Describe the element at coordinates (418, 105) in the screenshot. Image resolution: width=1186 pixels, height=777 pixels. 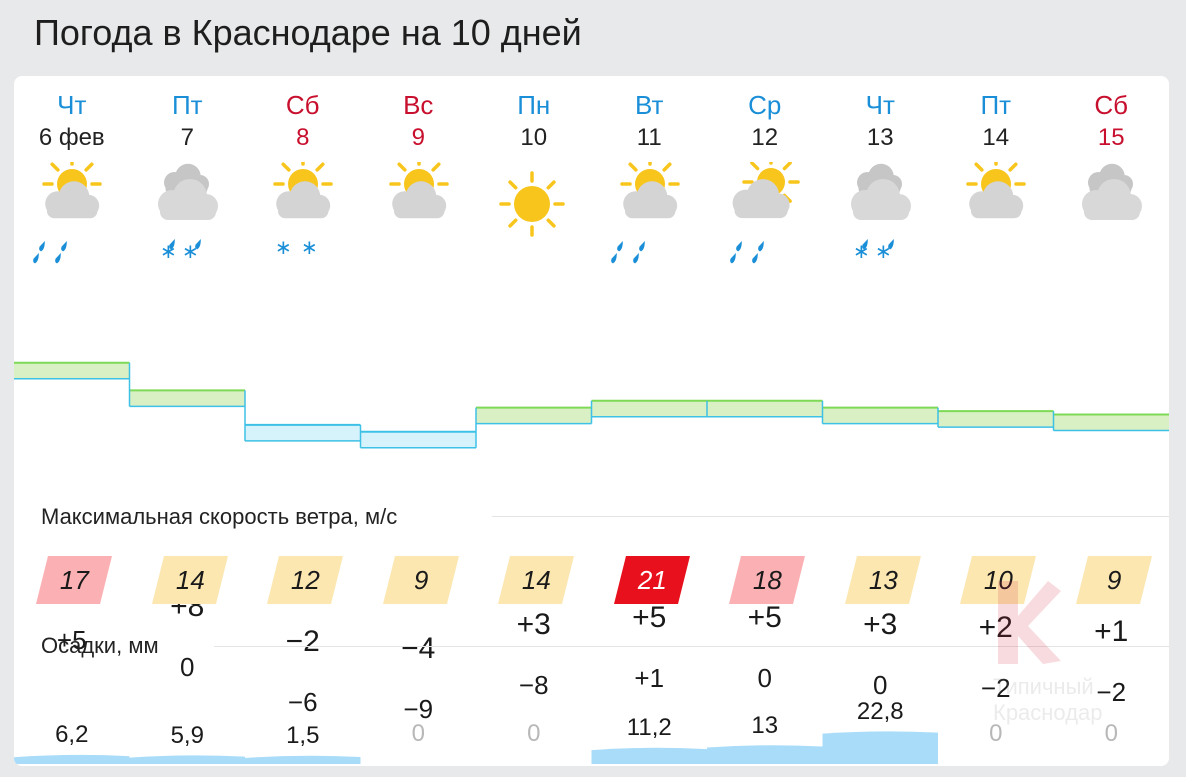
I see `day-of-week: Вс` at that location.